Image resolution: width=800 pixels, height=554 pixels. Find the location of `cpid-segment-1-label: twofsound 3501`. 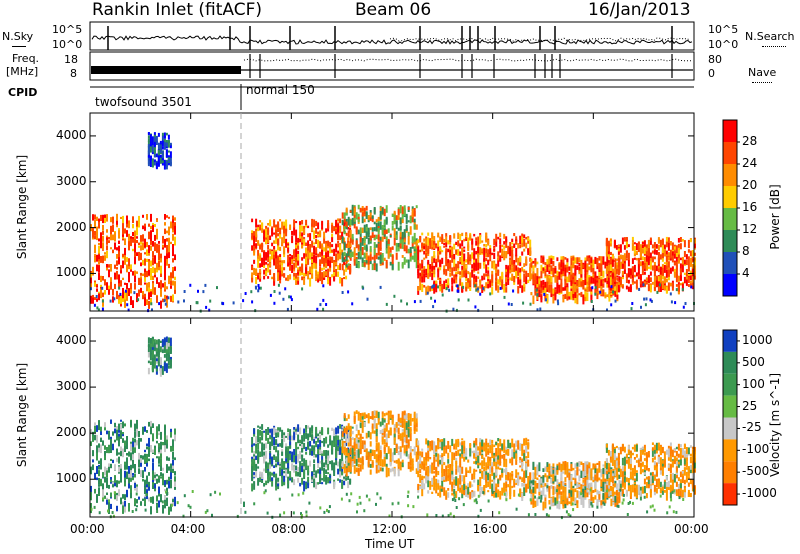

cpid-segment-1-label: twofsound 3501 is located at coordinates (143, 102).